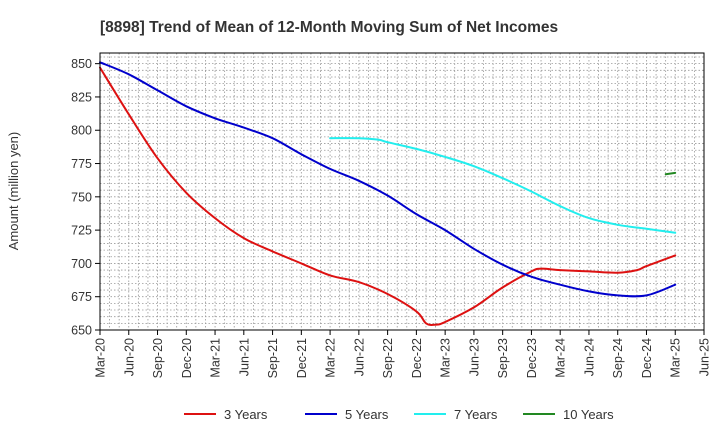  Describe the element at coordinates (129, 357) in the screenshot. I see `x-tick-label: Jun-20` at that location.